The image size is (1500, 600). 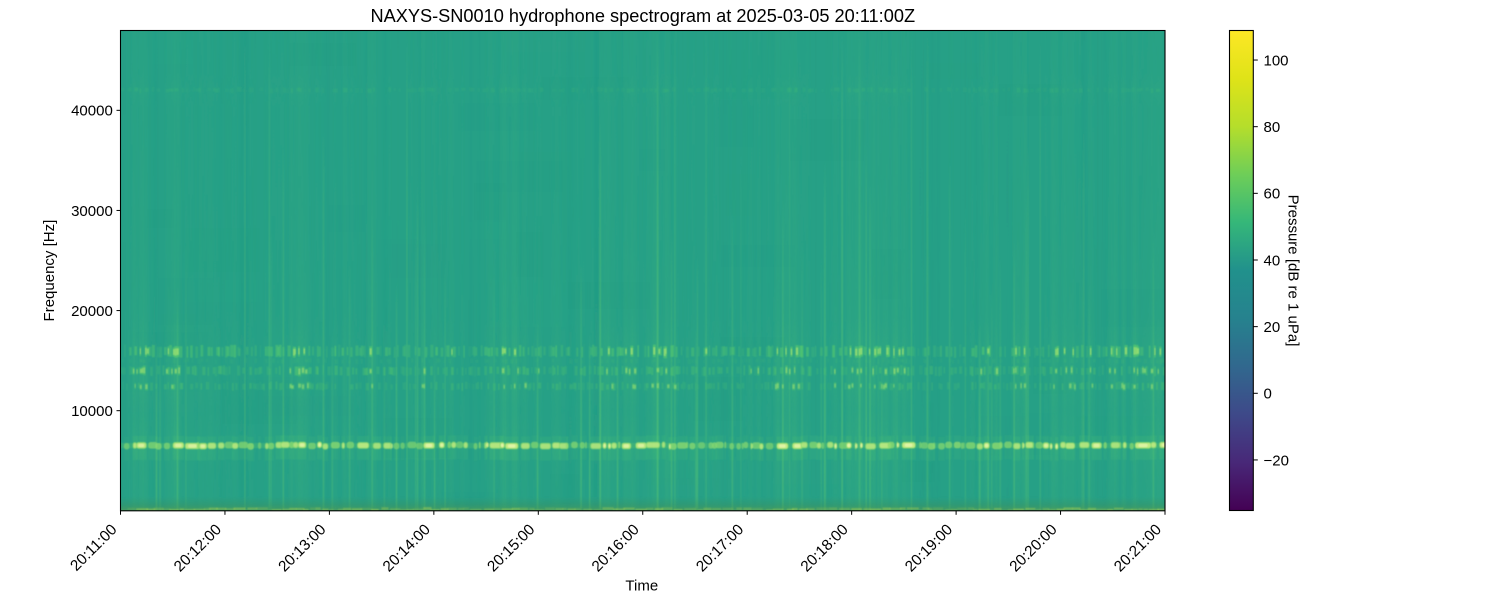 I want to click on svg-text: Pressure [dB re 1 uPa], so click(x=1293, y=271).